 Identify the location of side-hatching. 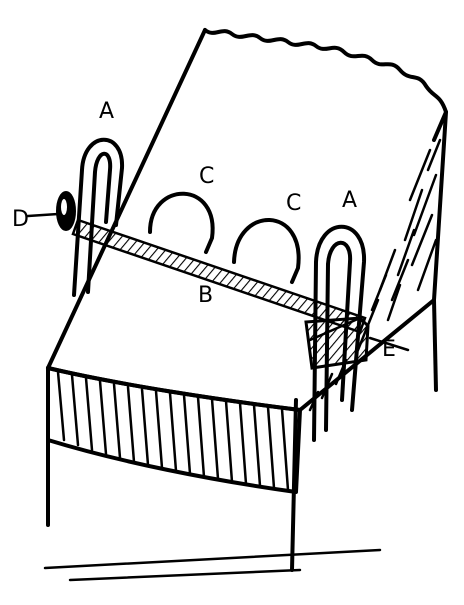
(375, 275).